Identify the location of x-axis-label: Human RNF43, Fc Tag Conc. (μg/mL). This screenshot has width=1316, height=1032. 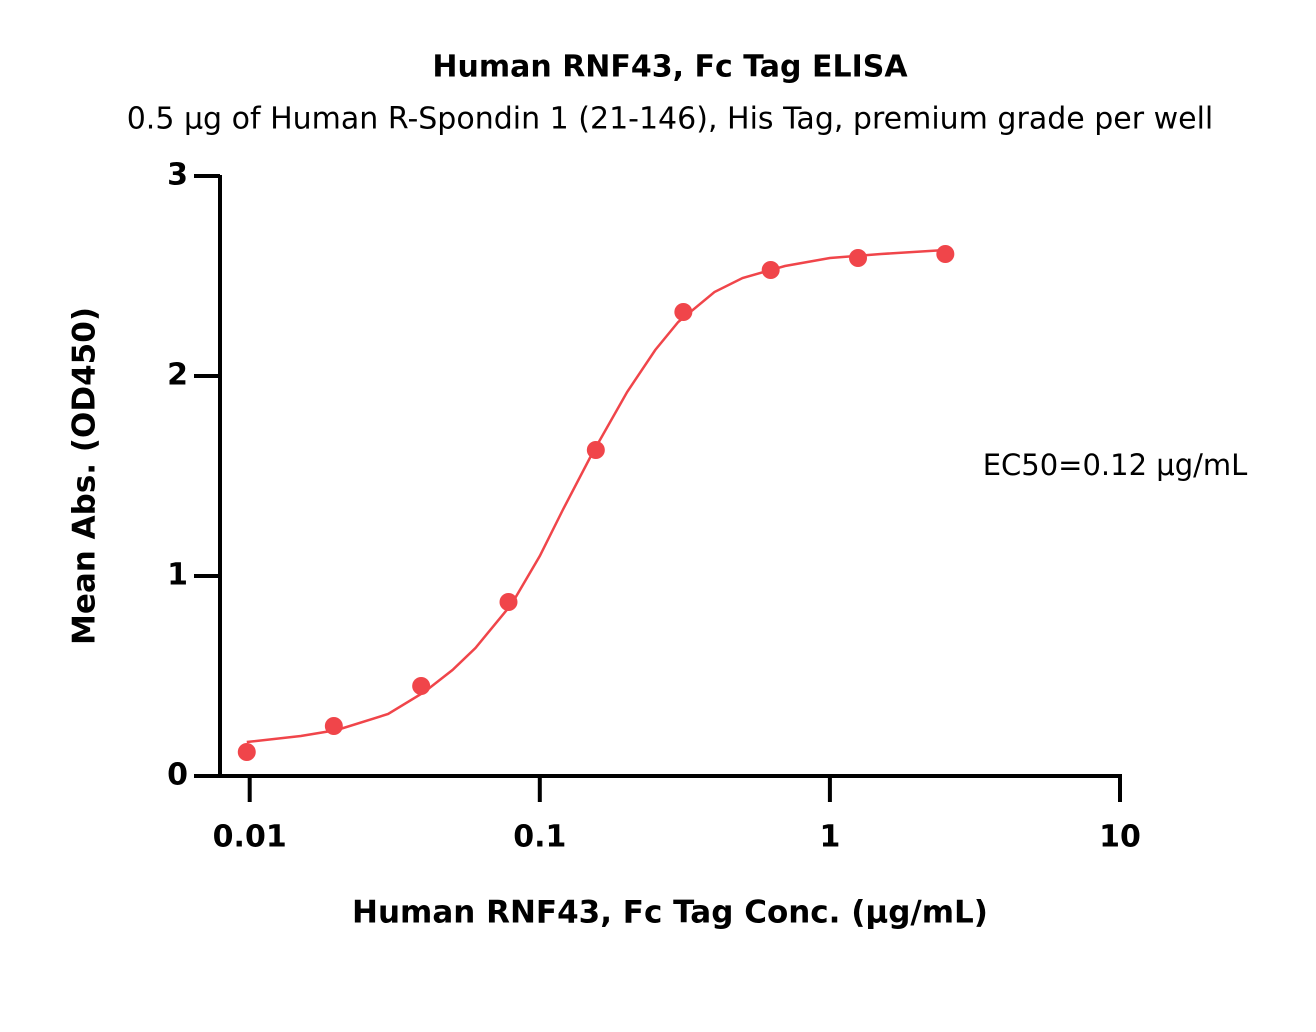
(670, 913).